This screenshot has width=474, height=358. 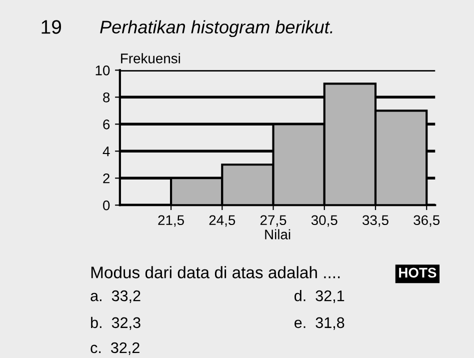 I want to click on x-tick-label: 27,5, so click(x=273, y=221).